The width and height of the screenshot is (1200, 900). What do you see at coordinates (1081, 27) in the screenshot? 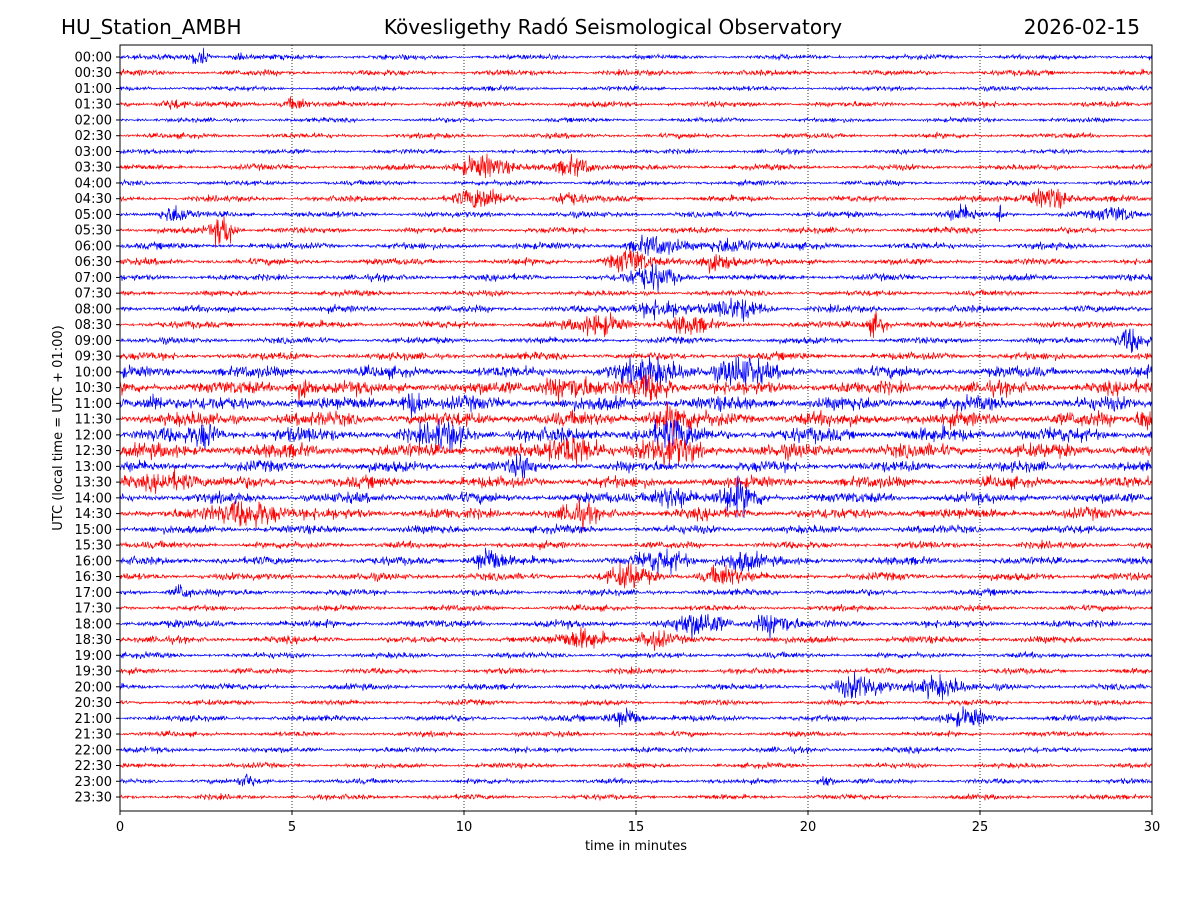
I see `date-label: 2026-02-15` at bounding box center [1081, 27].